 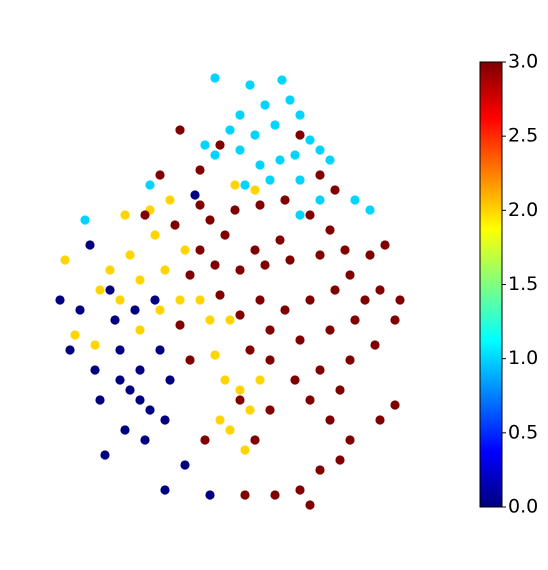 I want to click on colorbar-ticks: 0.0 0.5 1.0 1.5 2.0 2.5 3.0, so click(x=520, y=284).